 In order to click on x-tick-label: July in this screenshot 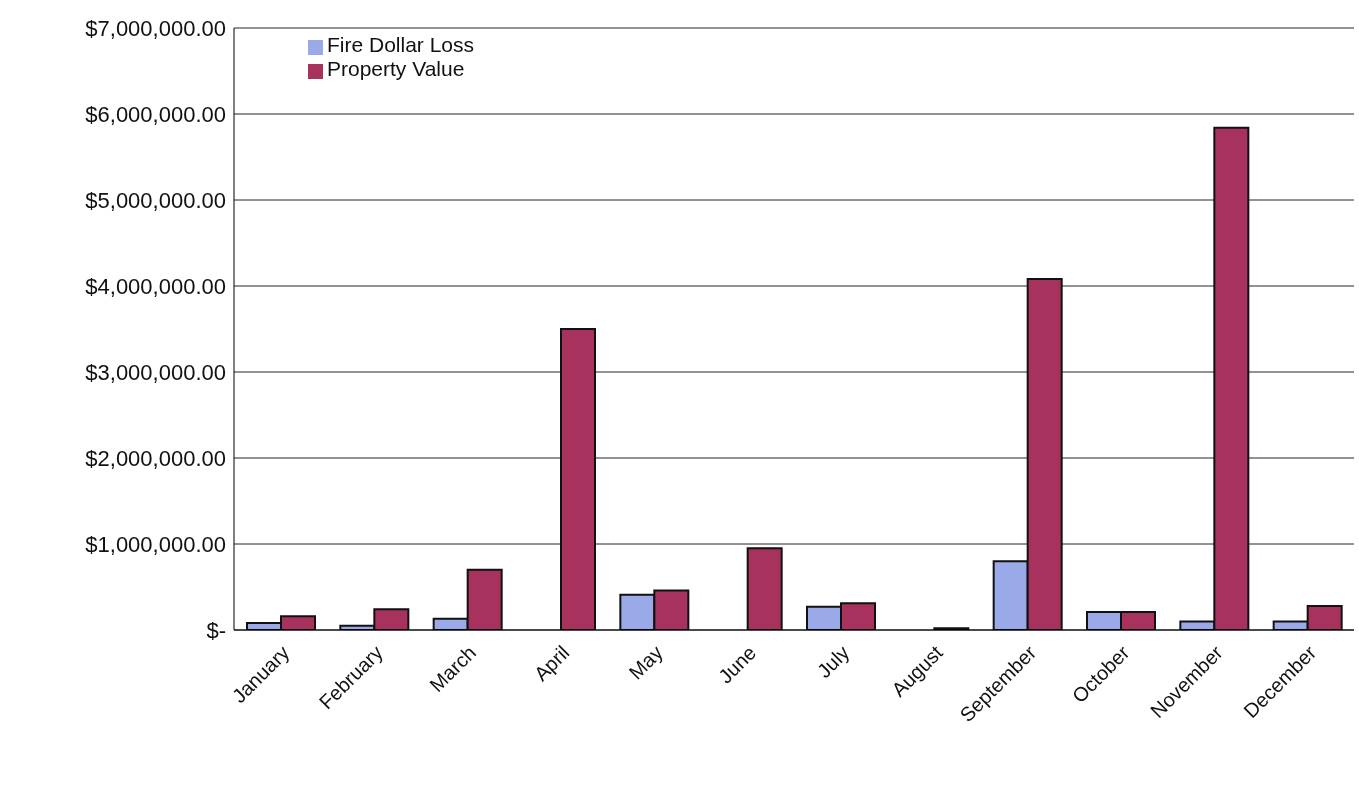, I will do `click(833, 662)`.